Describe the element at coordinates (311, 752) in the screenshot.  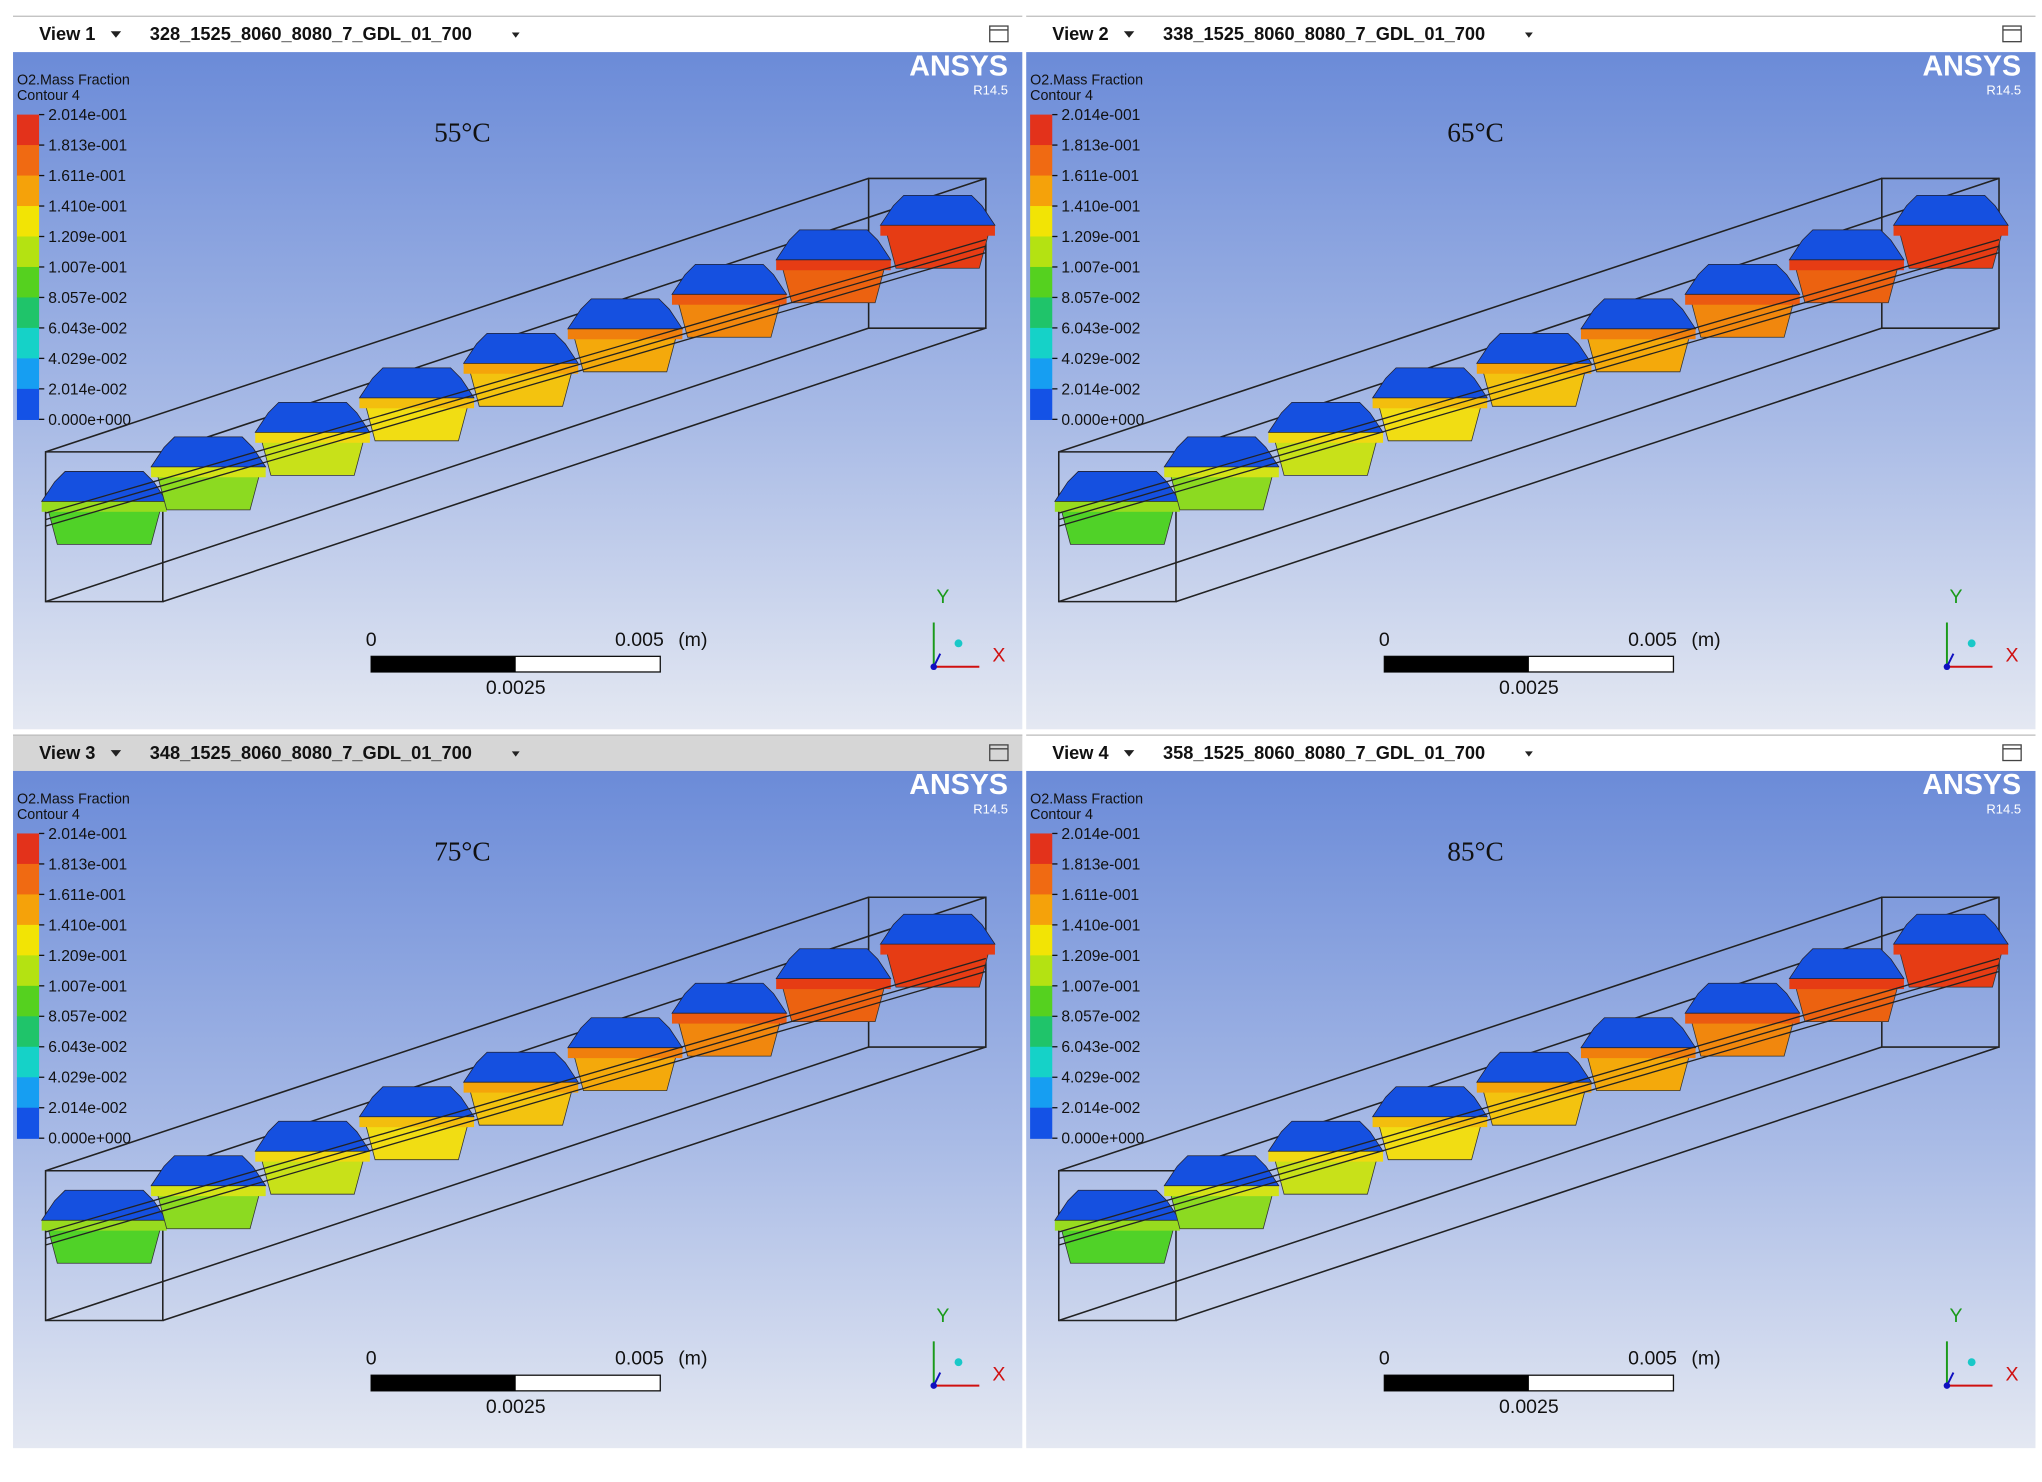
I see `file-name: 348_1525_8060_8080_7_GDL_01_700` at that location.